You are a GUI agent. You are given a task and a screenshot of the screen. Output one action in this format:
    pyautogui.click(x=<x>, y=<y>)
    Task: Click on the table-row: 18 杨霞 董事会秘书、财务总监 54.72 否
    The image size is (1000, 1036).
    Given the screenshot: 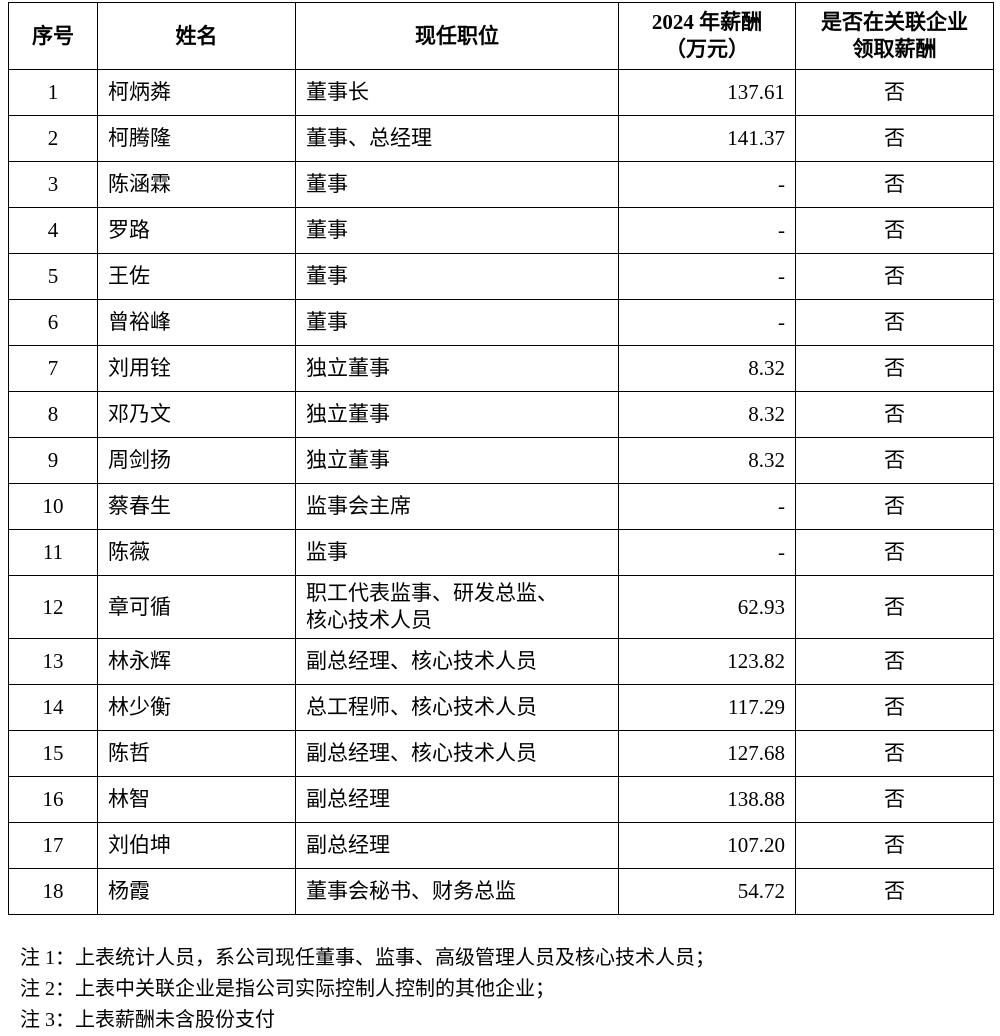 What is the action you would take?
    pyautogui.click(x=501, y=891)
    